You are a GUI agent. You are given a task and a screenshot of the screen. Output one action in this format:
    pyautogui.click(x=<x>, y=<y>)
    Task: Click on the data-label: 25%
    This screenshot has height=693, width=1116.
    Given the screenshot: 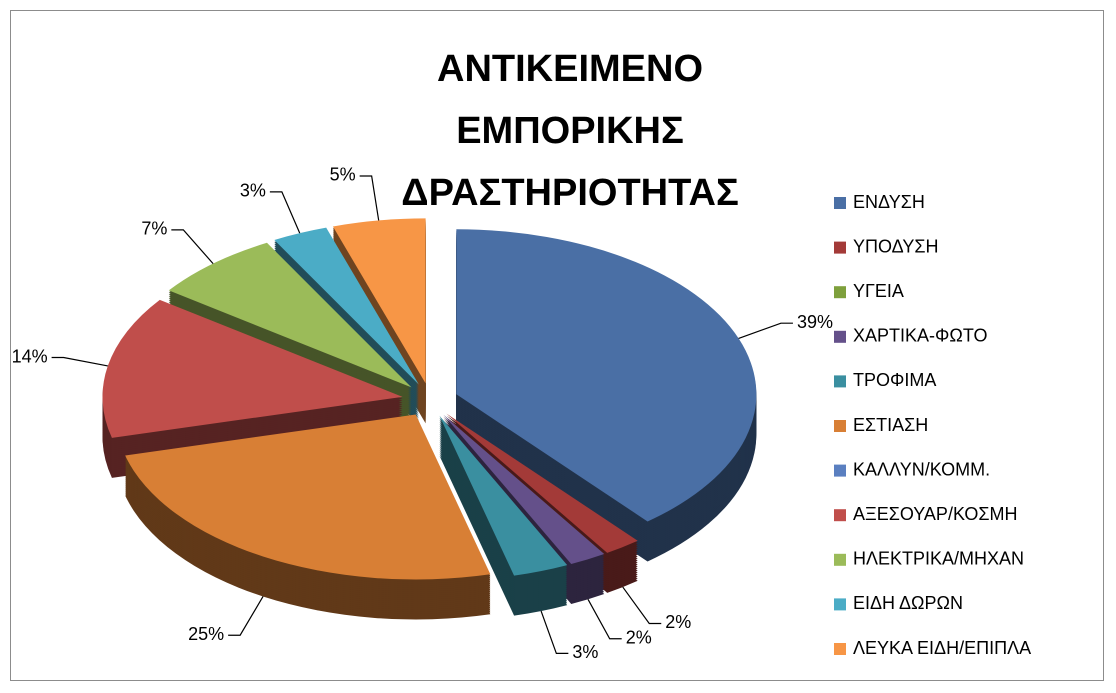 What is the action you would take?
    pyautogui.click(x=206, y=634)
    